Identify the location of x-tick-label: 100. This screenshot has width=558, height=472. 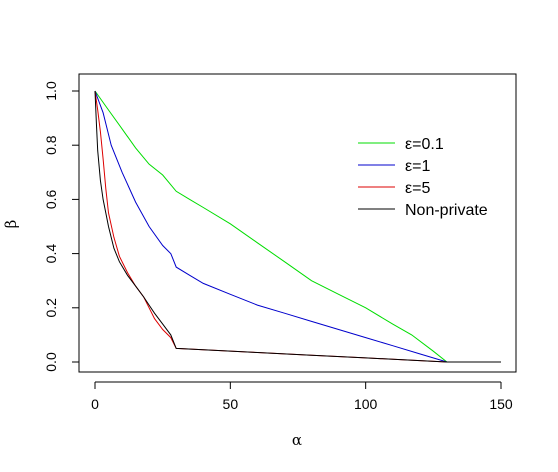
(366, 404).